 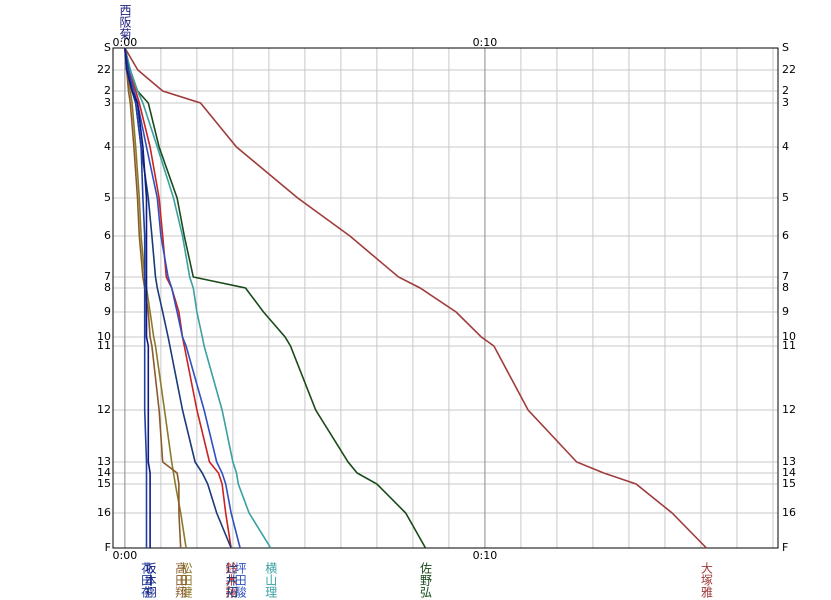 I want to click on y-tick-label: 13, so click(x=104, y=461).